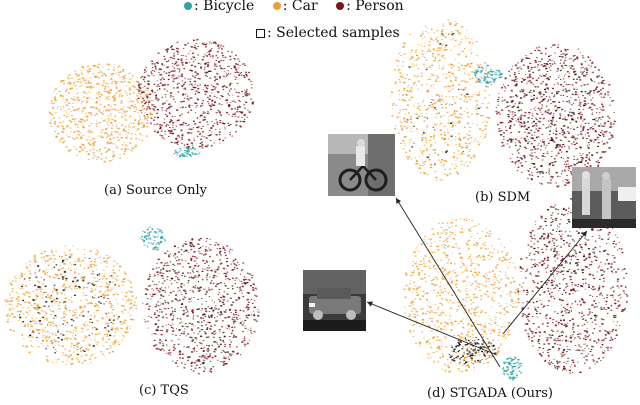 The height and width of the screenshot is (405, 640). What do you see at coordinates (295, 7) in the screenshot?
I see `legend-item-car: : Car` at bounding box center [295, 7].